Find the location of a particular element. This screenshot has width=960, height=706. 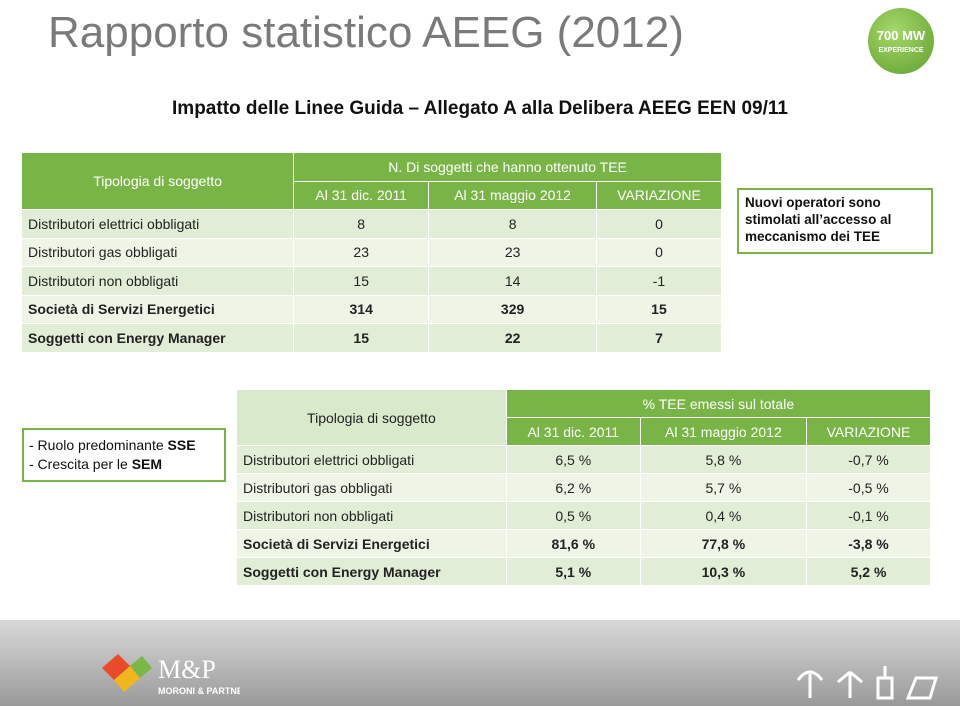

table-row: Soggetti con Energy Manager 15 22 7 is located at coordinates (372, 338).